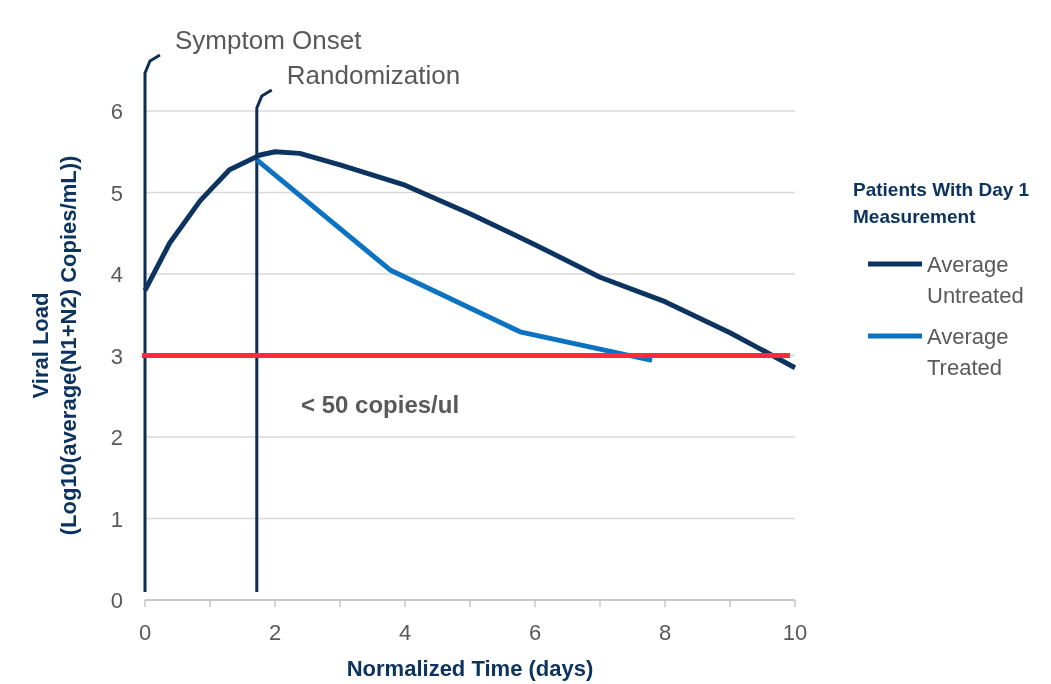 This screenshot has width=1051, height=684. I want to click on x-tick-label: 10, so click(795, 632).